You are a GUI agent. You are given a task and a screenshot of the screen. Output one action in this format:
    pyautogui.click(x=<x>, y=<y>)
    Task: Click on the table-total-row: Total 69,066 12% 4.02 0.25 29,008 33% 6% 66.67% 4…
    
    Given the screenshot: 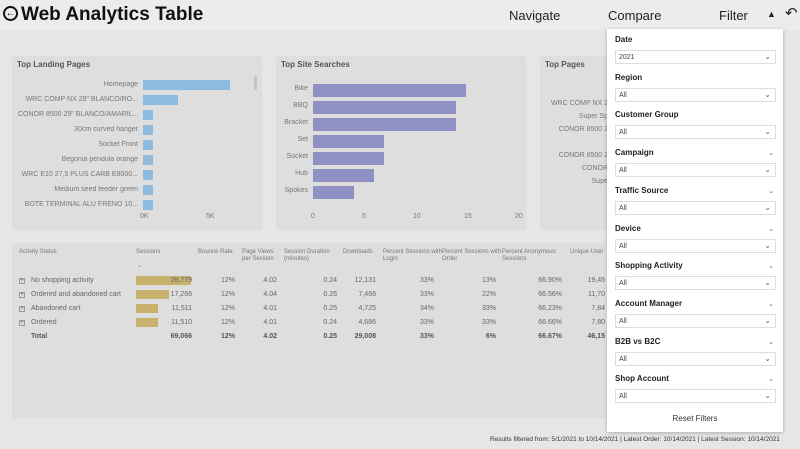 What is the action you would take?
    pyautogui.click(x=308, y=337)
    